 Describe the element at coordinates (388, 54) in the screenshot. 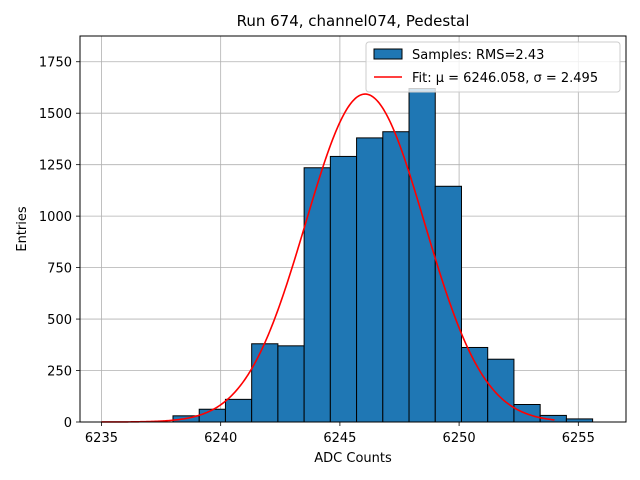

I see `legend-swatch-samples` at that location.